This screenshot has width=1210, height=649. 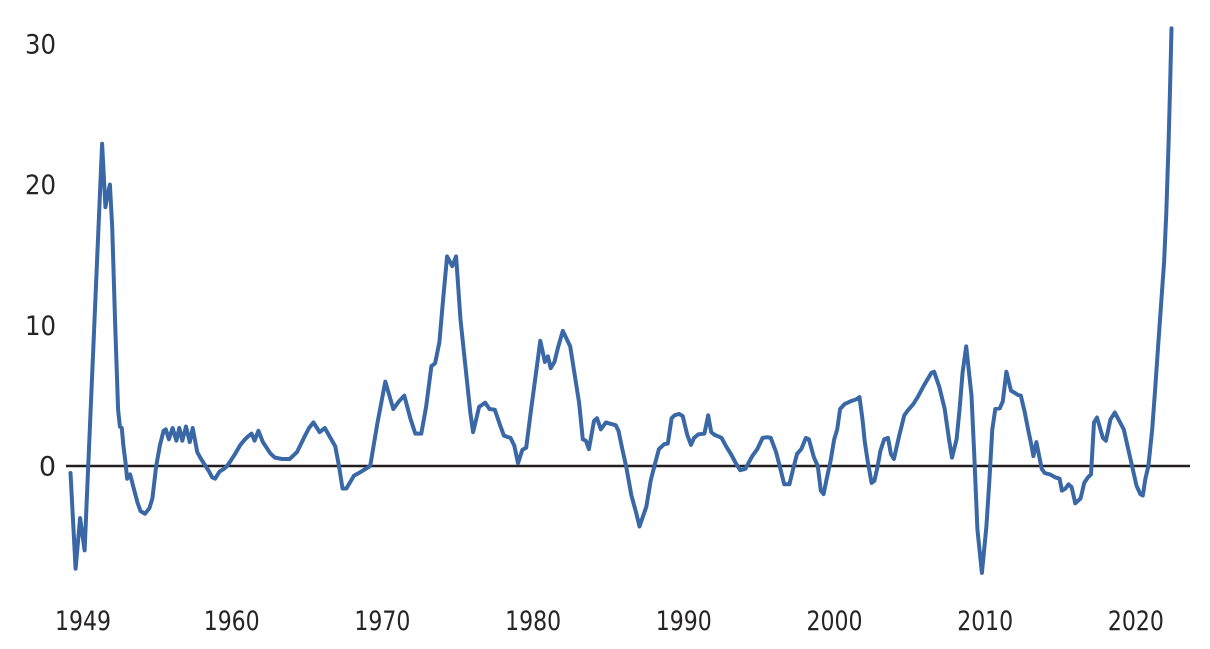 What do you see at coordinates (83, 621) in the screenshot?
I see `x-tick-label: 1949` at bounding box center [83, 621].